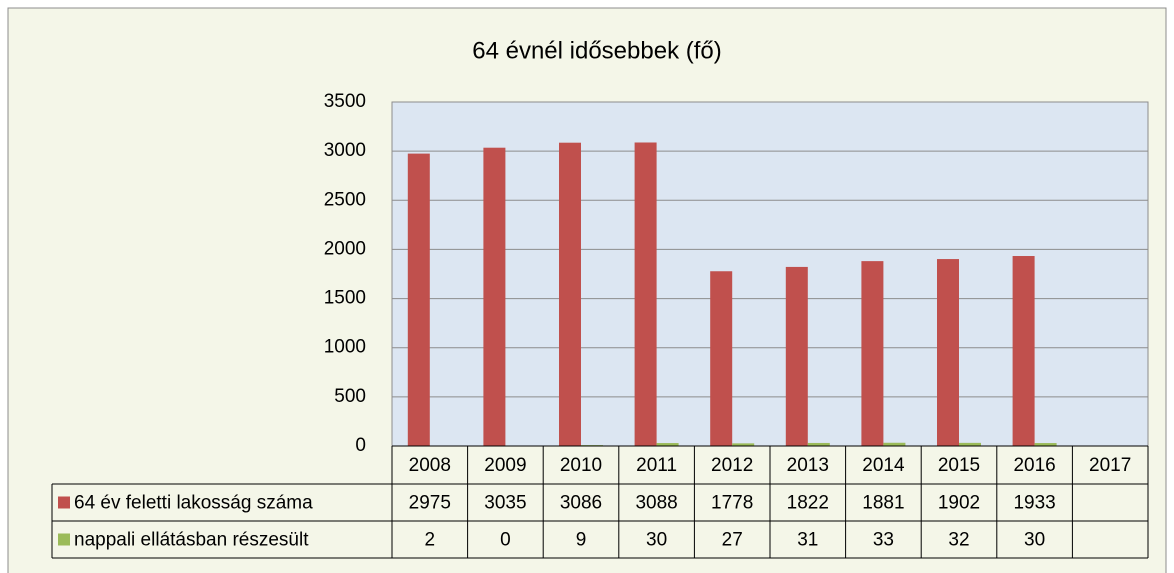 This screenshot has height=573, width=1174. I want to click on y-tick-label: 3000, so click(345, 150).